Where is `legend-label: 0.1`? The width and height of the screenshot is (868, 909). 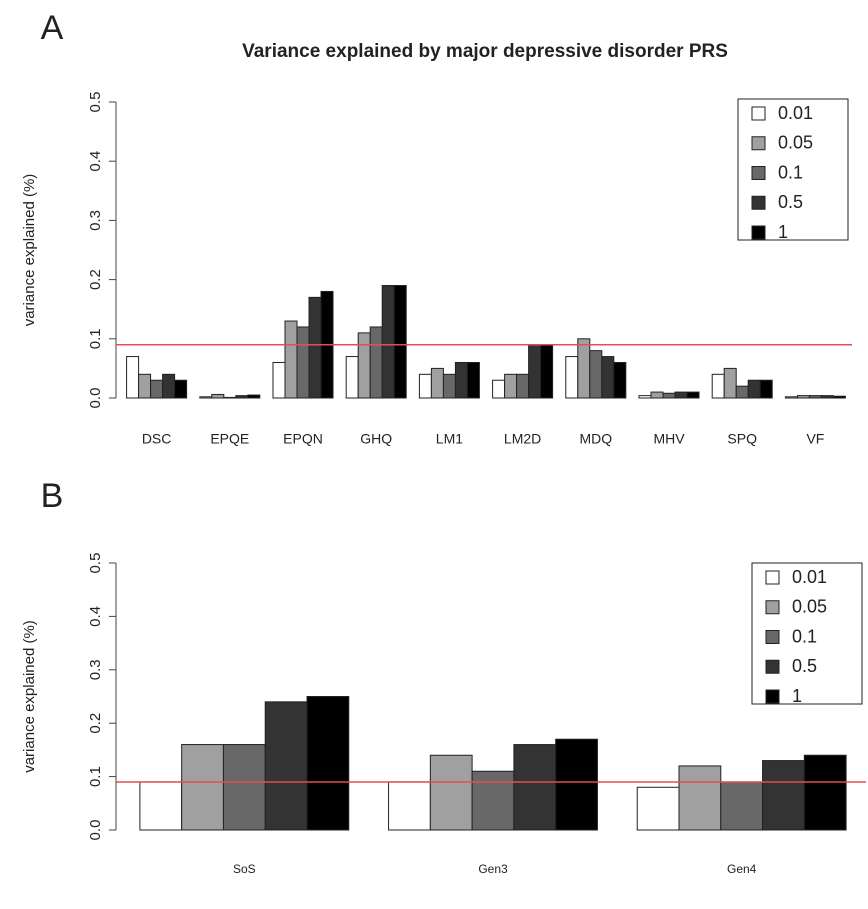 legend-label: 0.1 is located at coordinates (804, 636).